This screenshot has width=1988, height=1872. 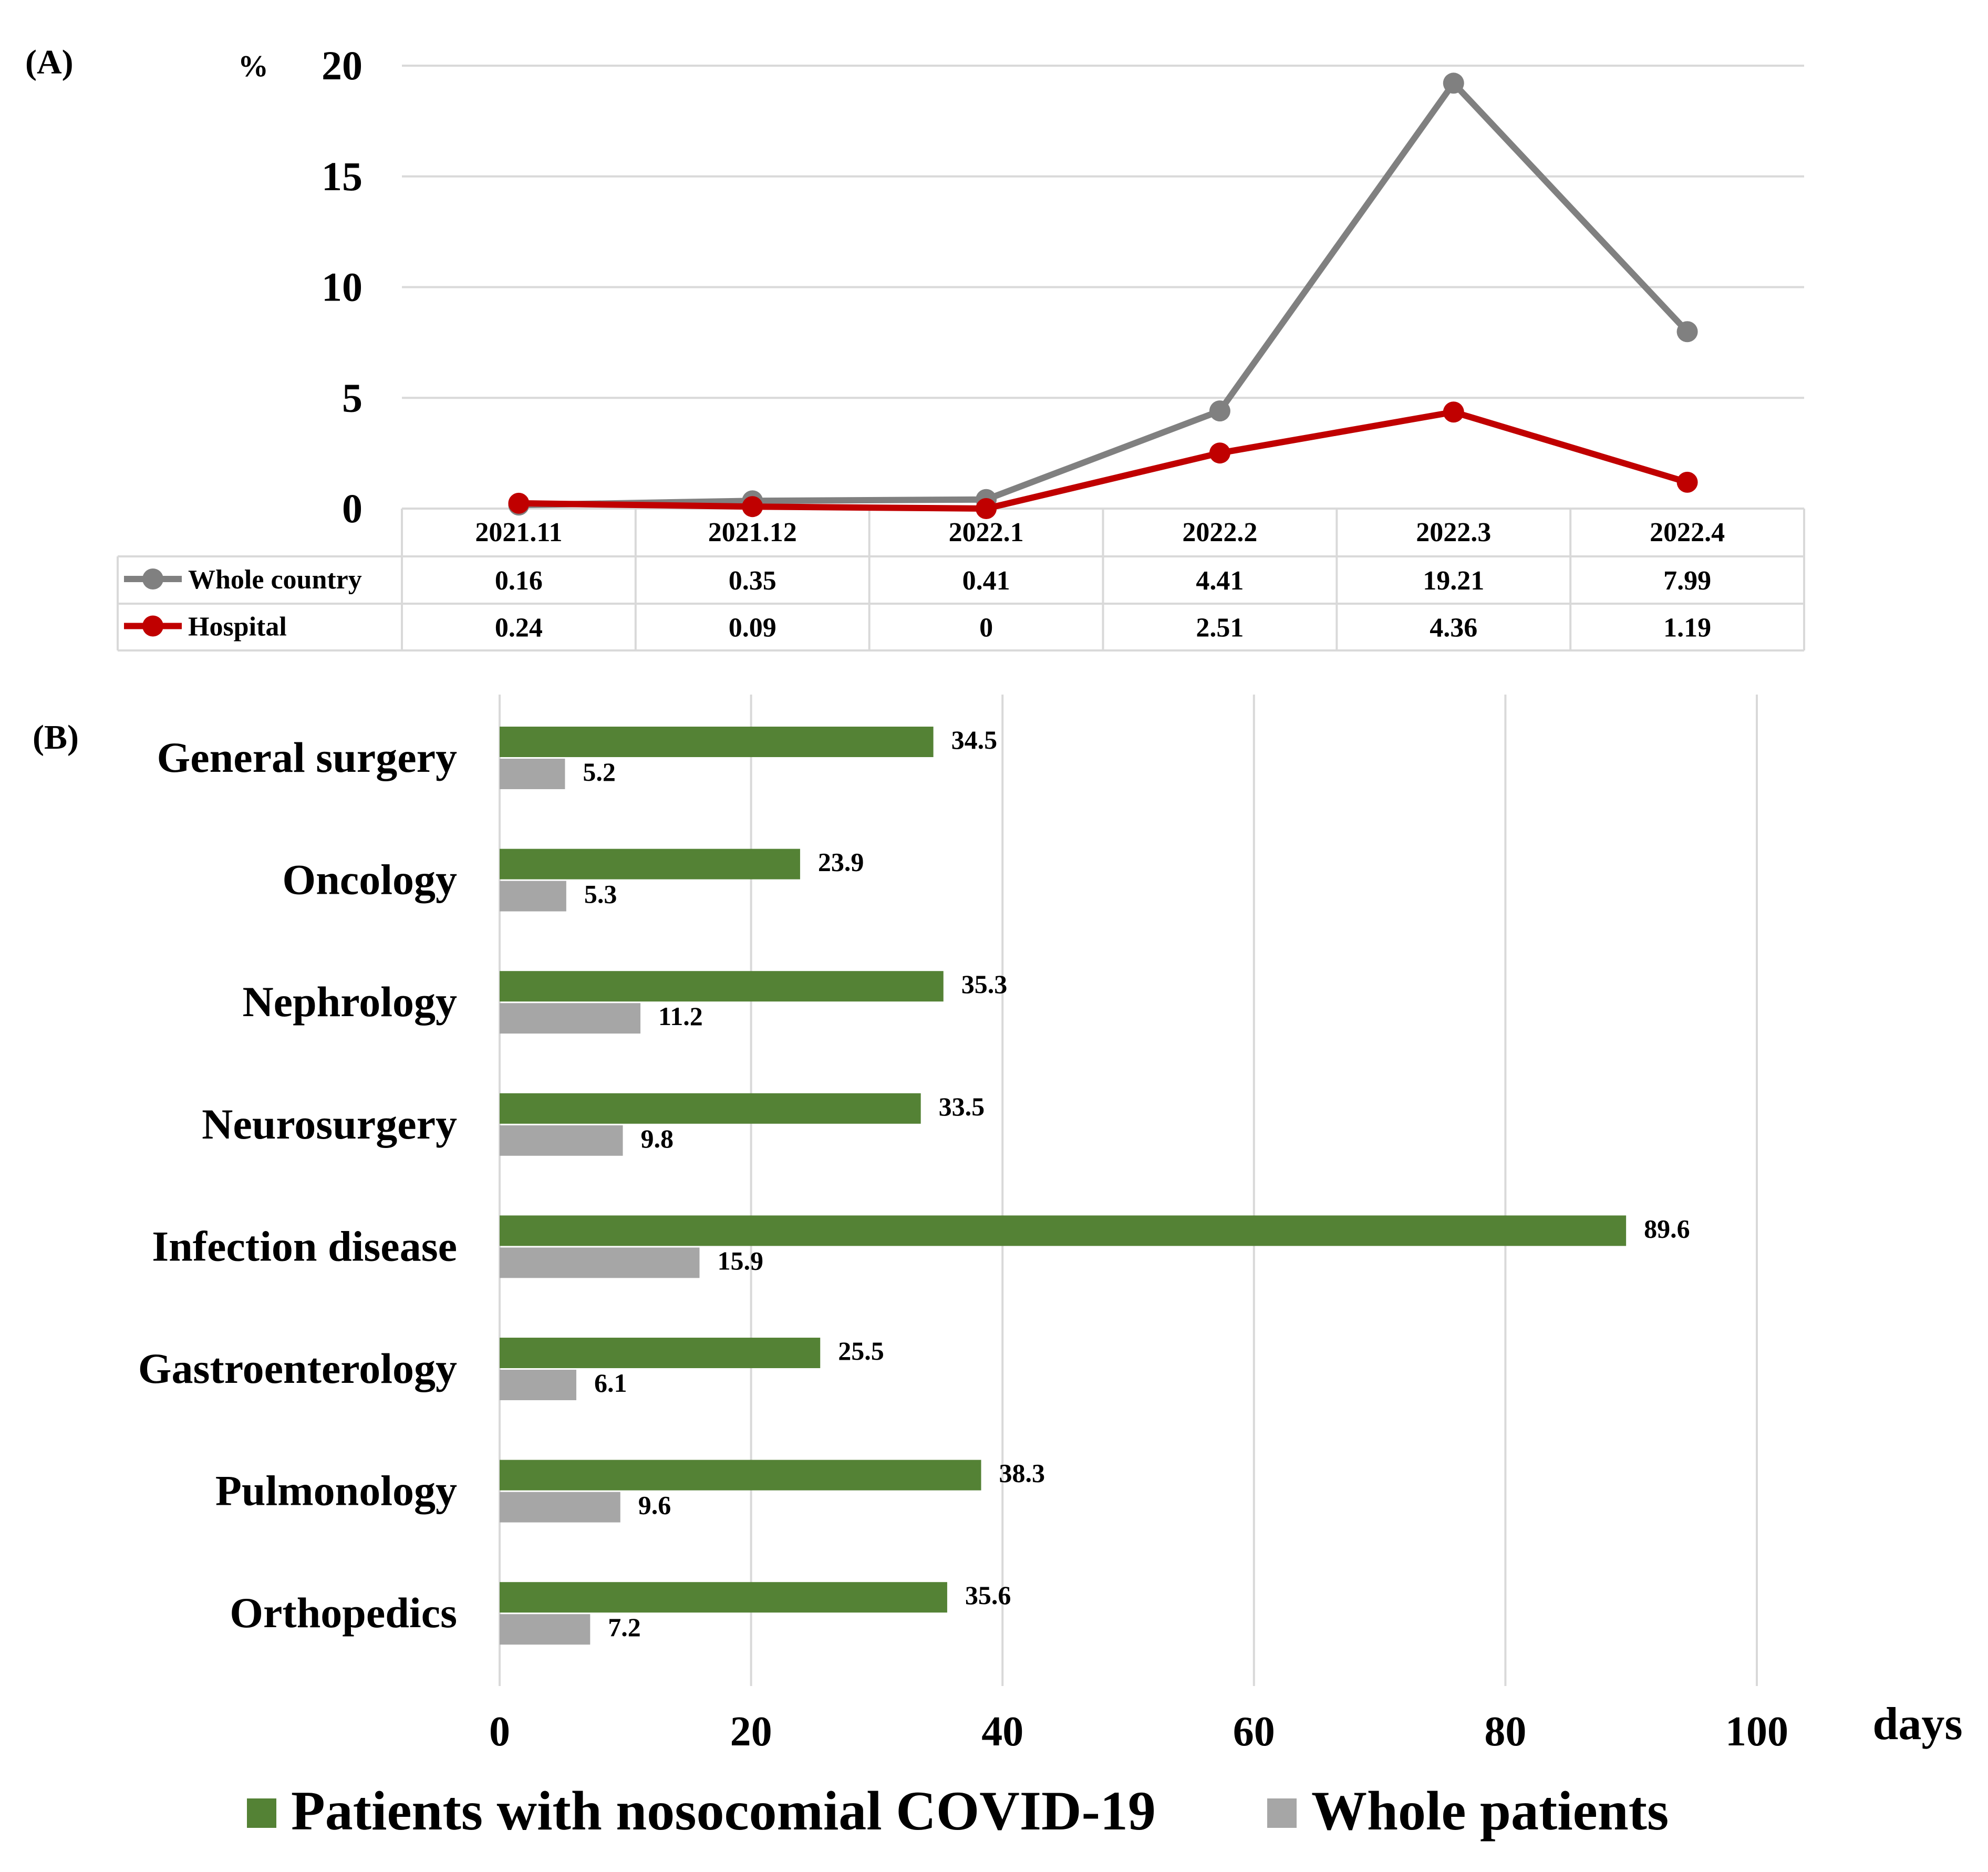 What do you see at coordinates (352, 397) in the screenshot?
I see `y-tick-label: 5` at bounding box center [352, 397].